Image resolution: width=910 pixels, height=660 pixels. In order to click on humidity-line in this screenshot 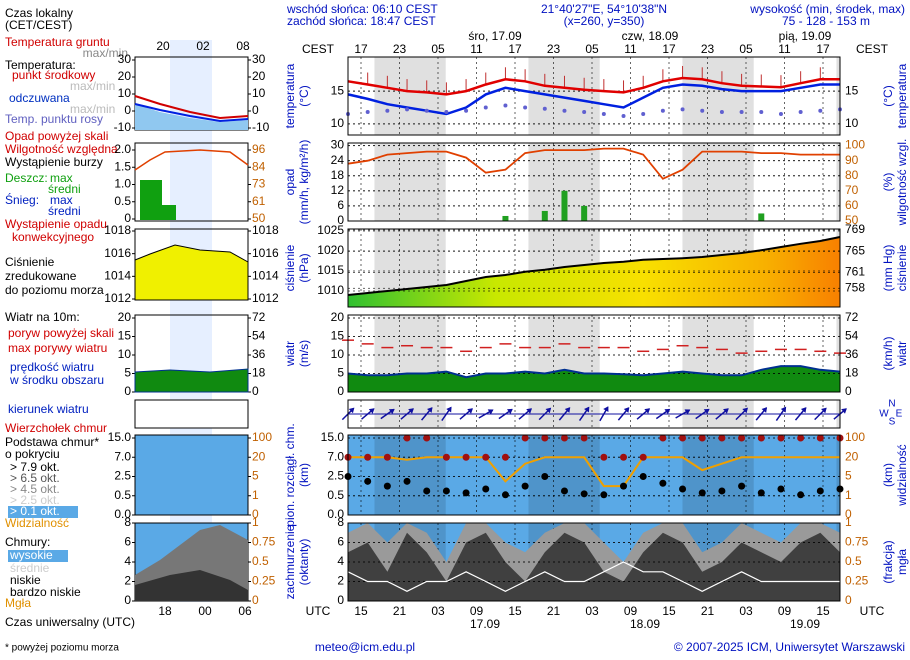, I will do `click(593, 163)`.